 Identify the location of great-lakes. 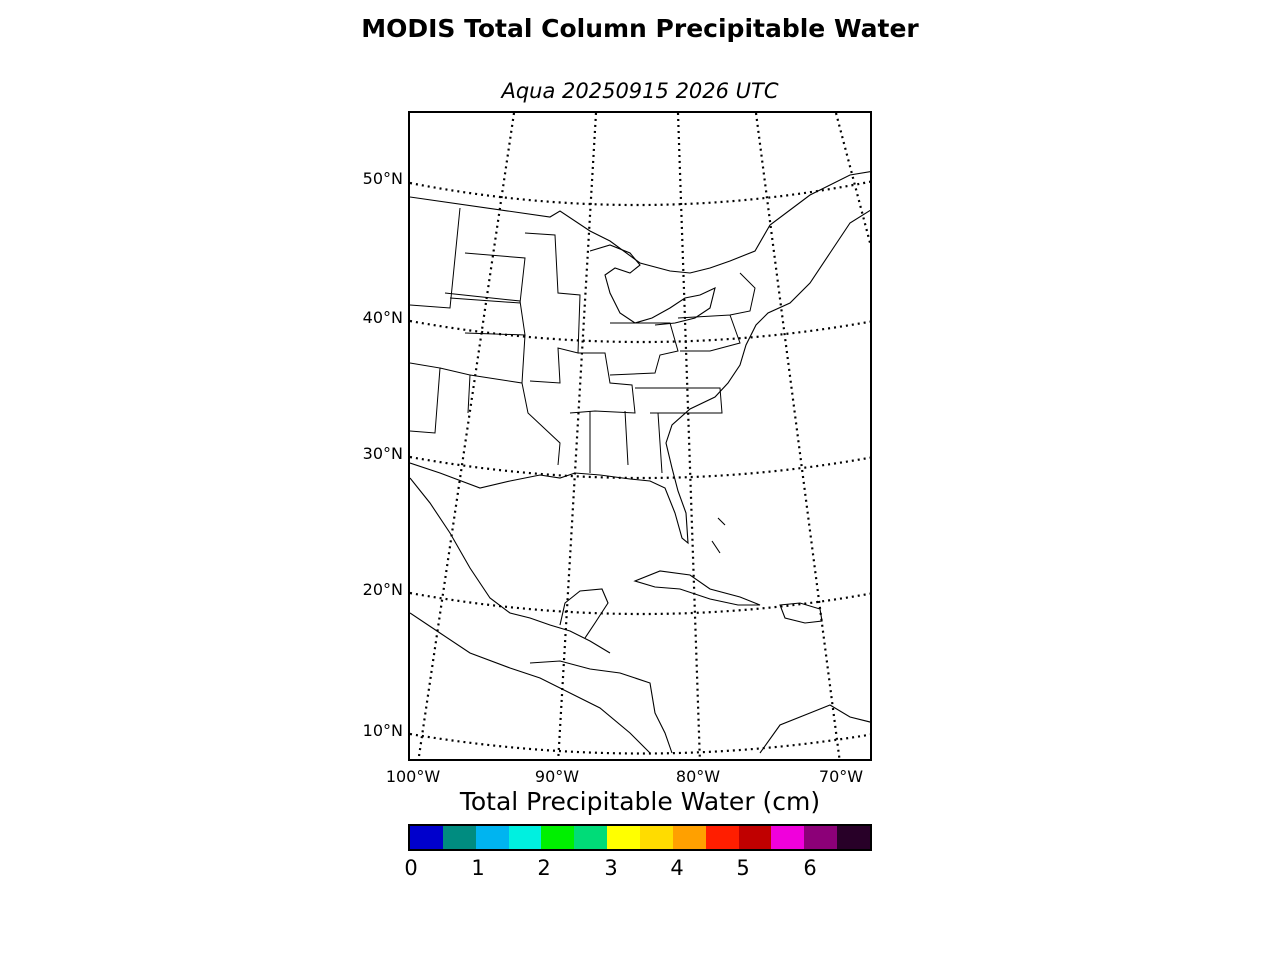
(652, 285).